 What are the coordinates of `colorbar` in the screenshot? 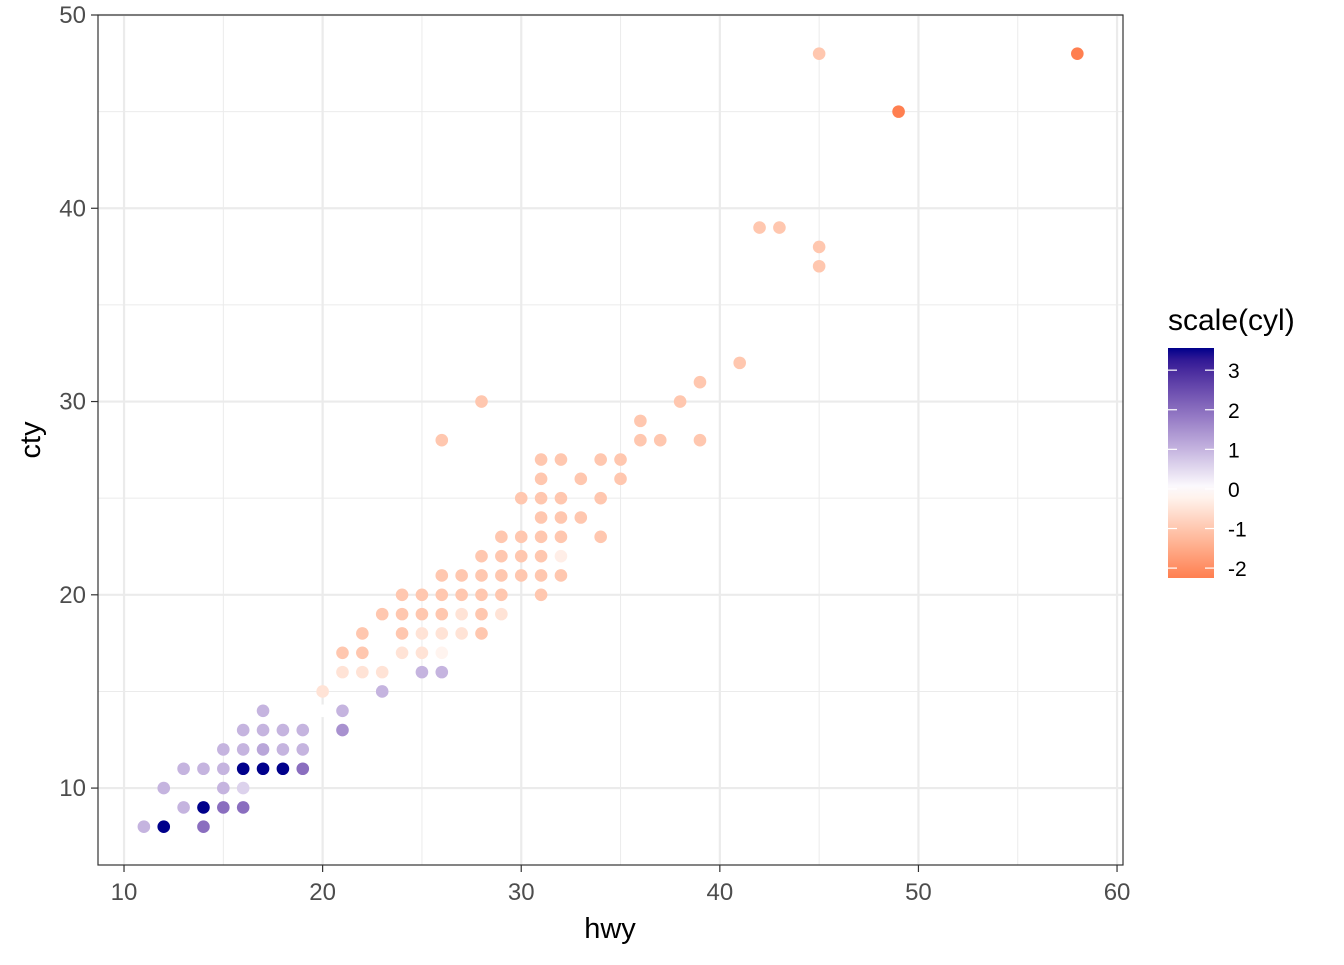 It's located at (1191, 463).